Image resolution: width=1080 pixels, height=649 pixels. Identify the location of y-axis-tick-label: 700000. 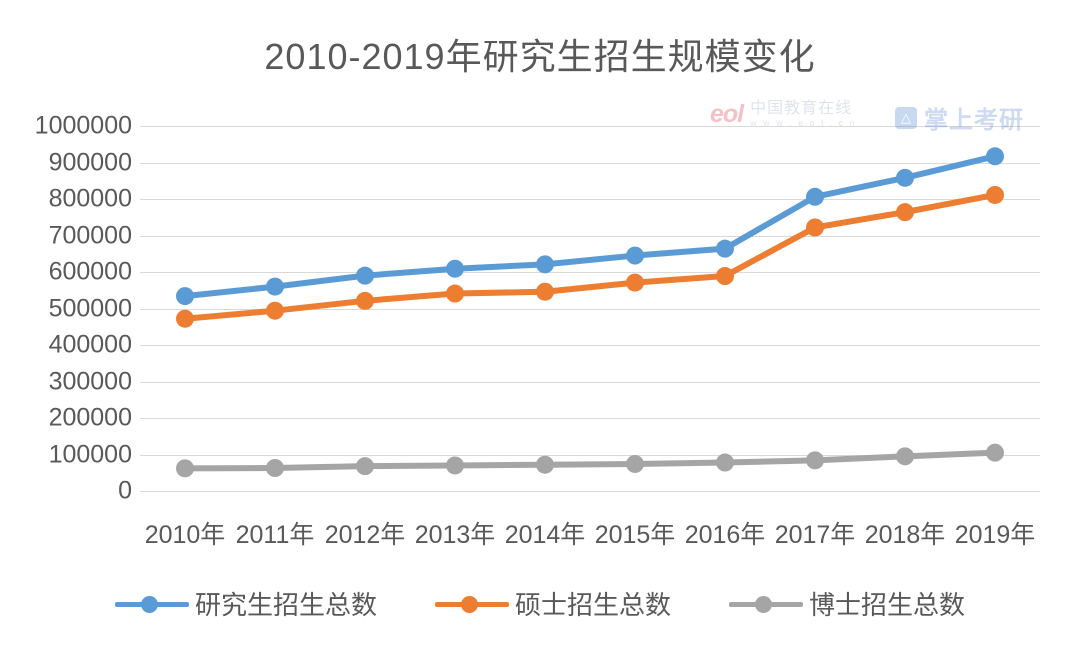
(90, 235).